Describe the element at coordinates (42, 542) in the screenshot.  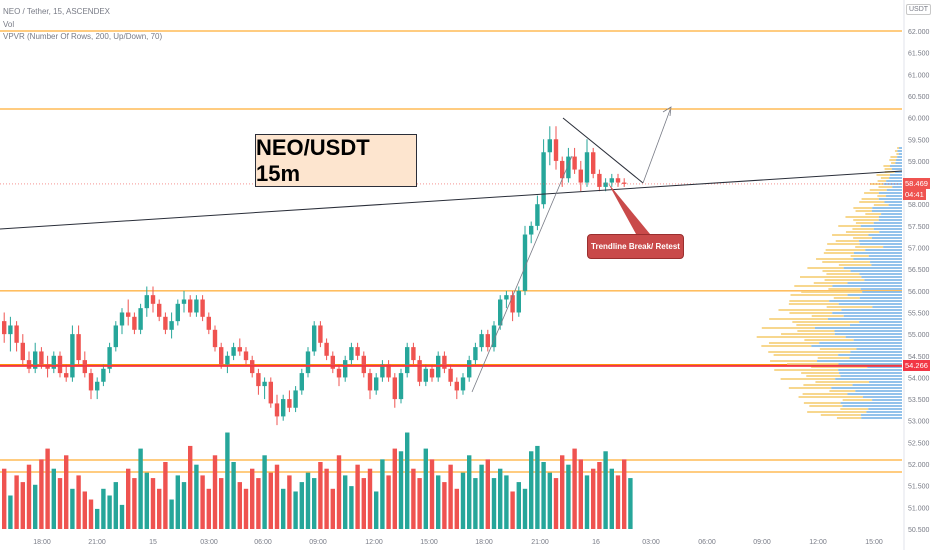
I see `x-tick-label: 18:00` at that location.